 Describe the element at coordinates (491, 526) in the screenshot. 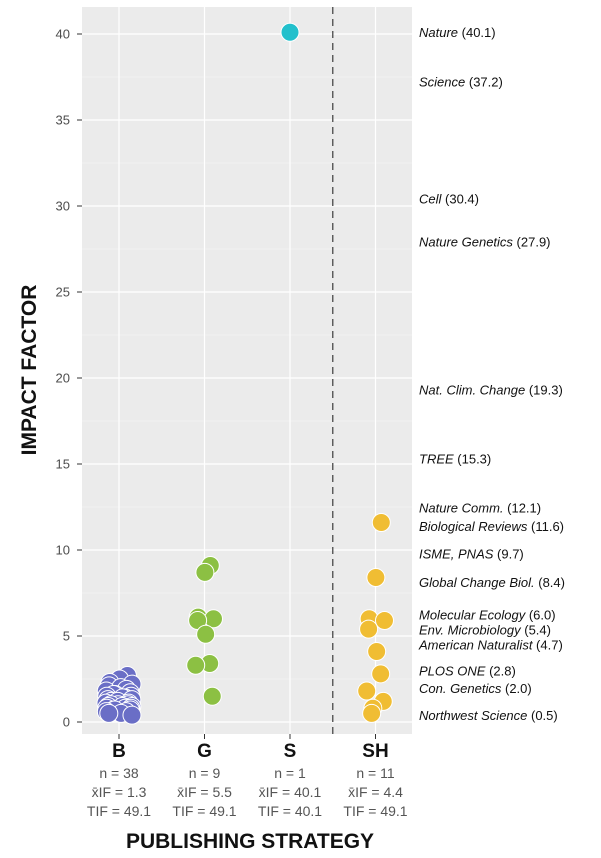

I see `journal-label: Biological Reviews (11.6)` at that location.